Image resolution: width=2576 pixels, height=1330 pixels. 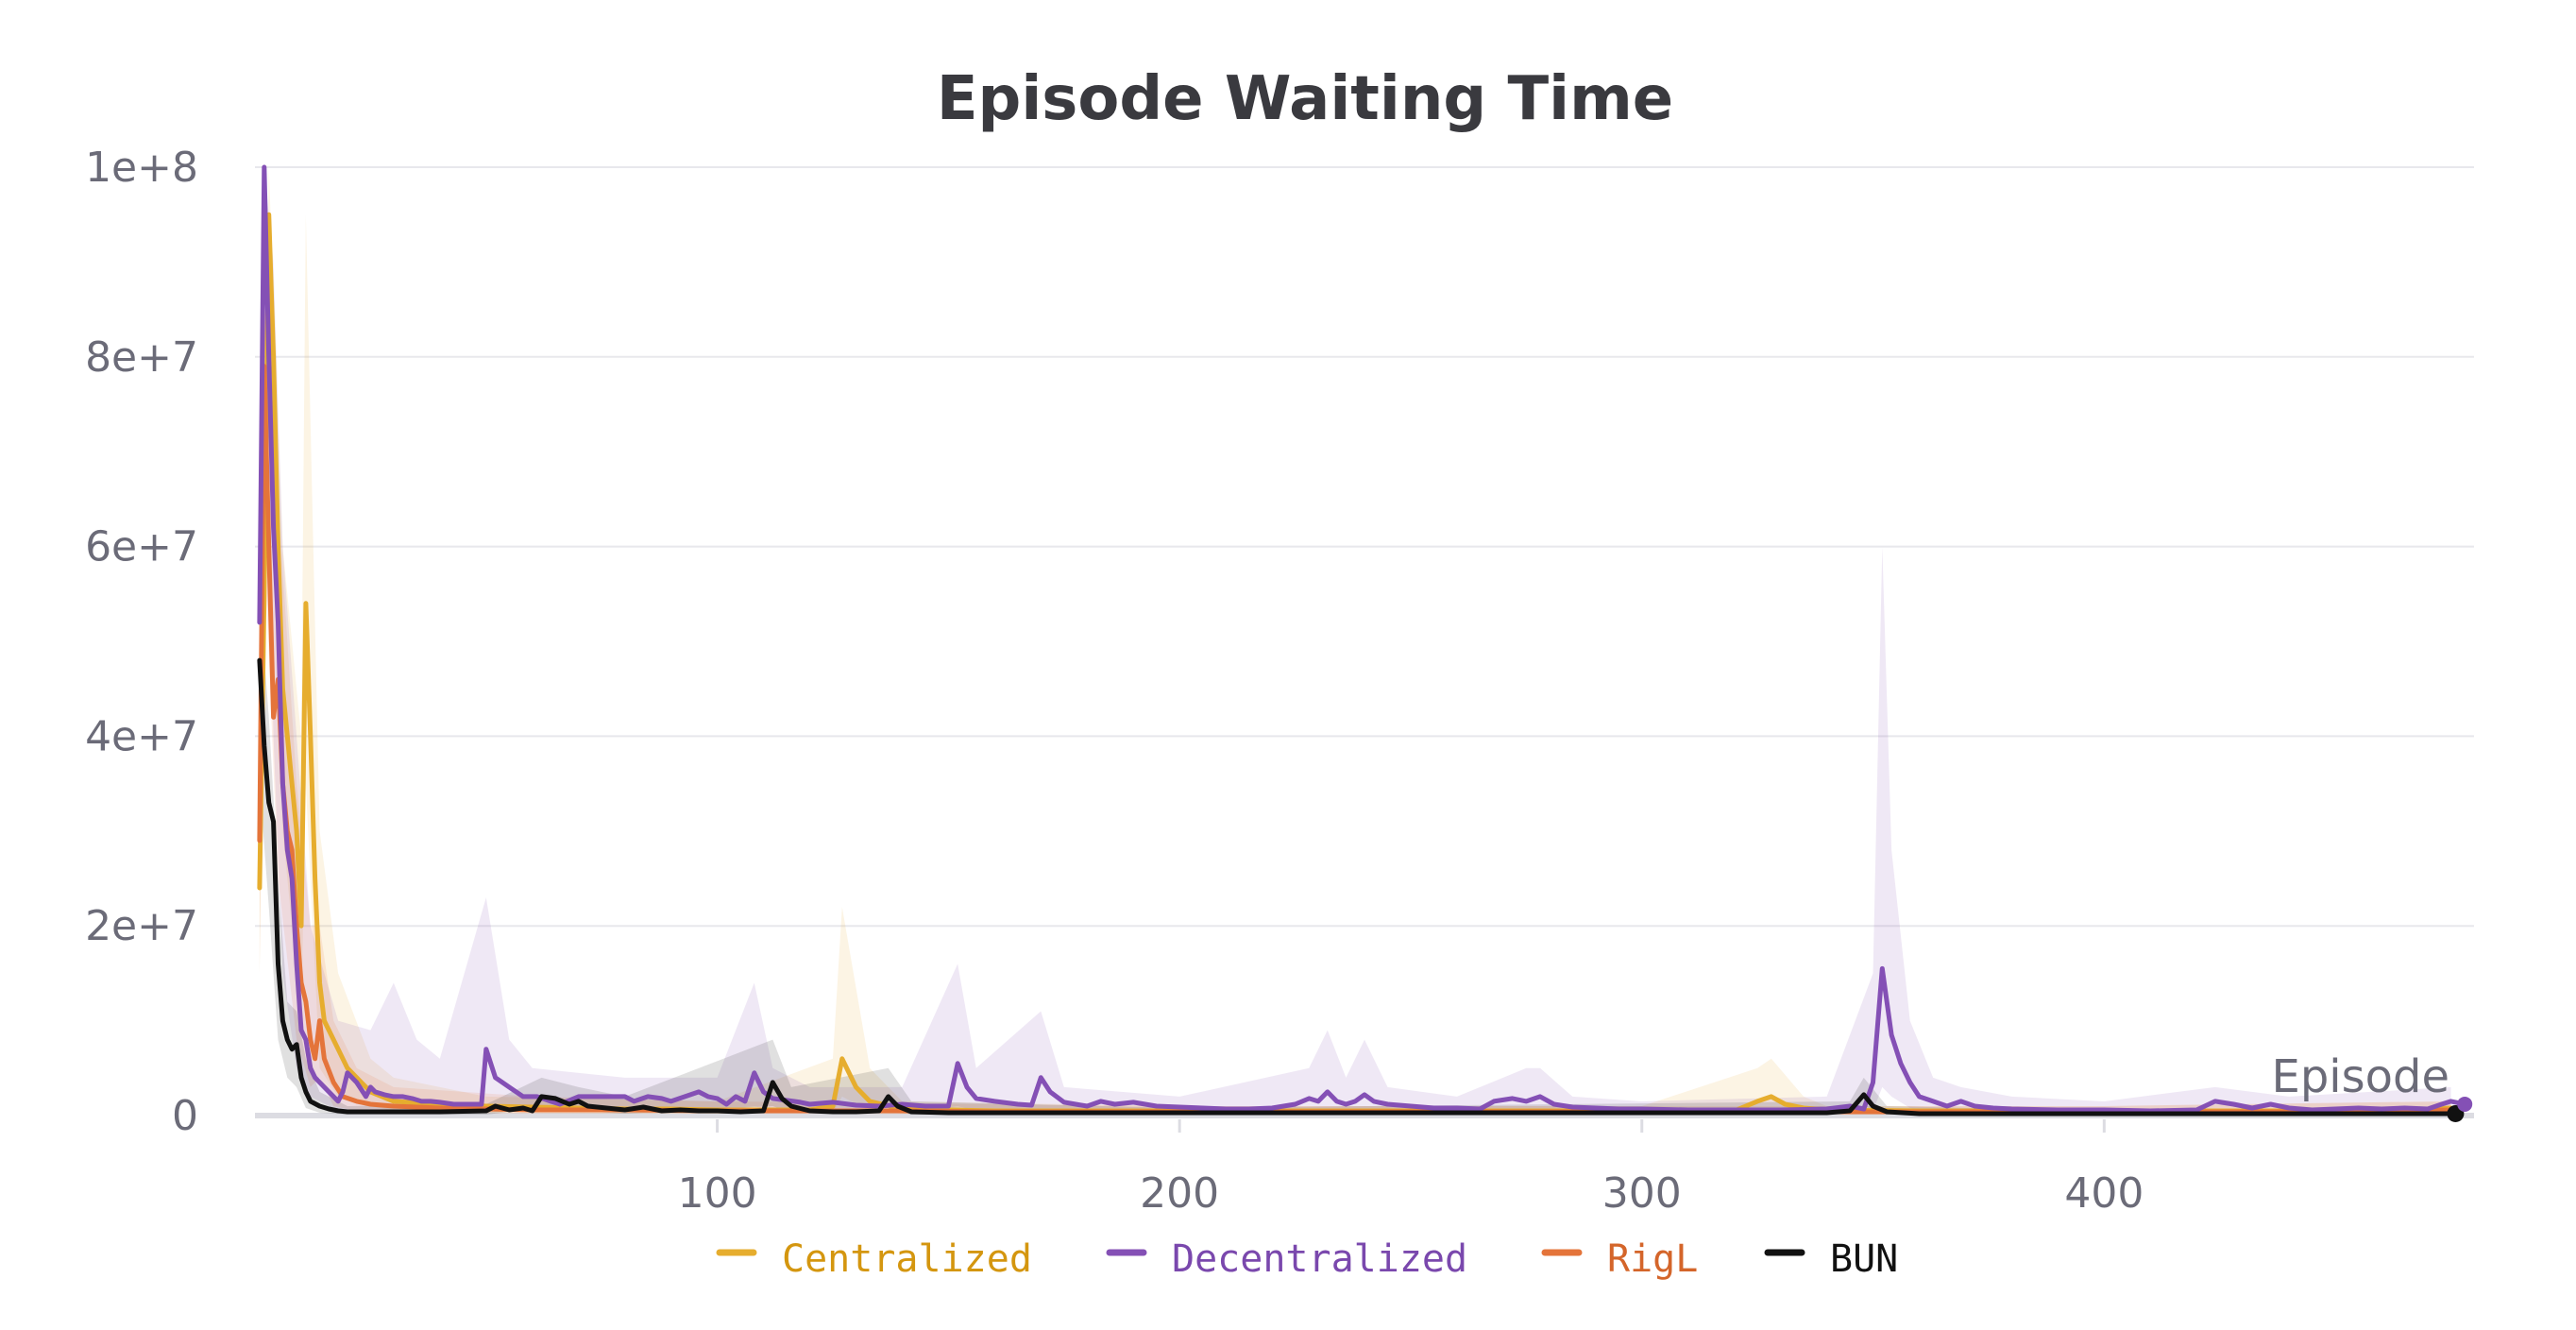 I want to click on chart-title: Episode Waiting Time, so click(x=1305, y=99).